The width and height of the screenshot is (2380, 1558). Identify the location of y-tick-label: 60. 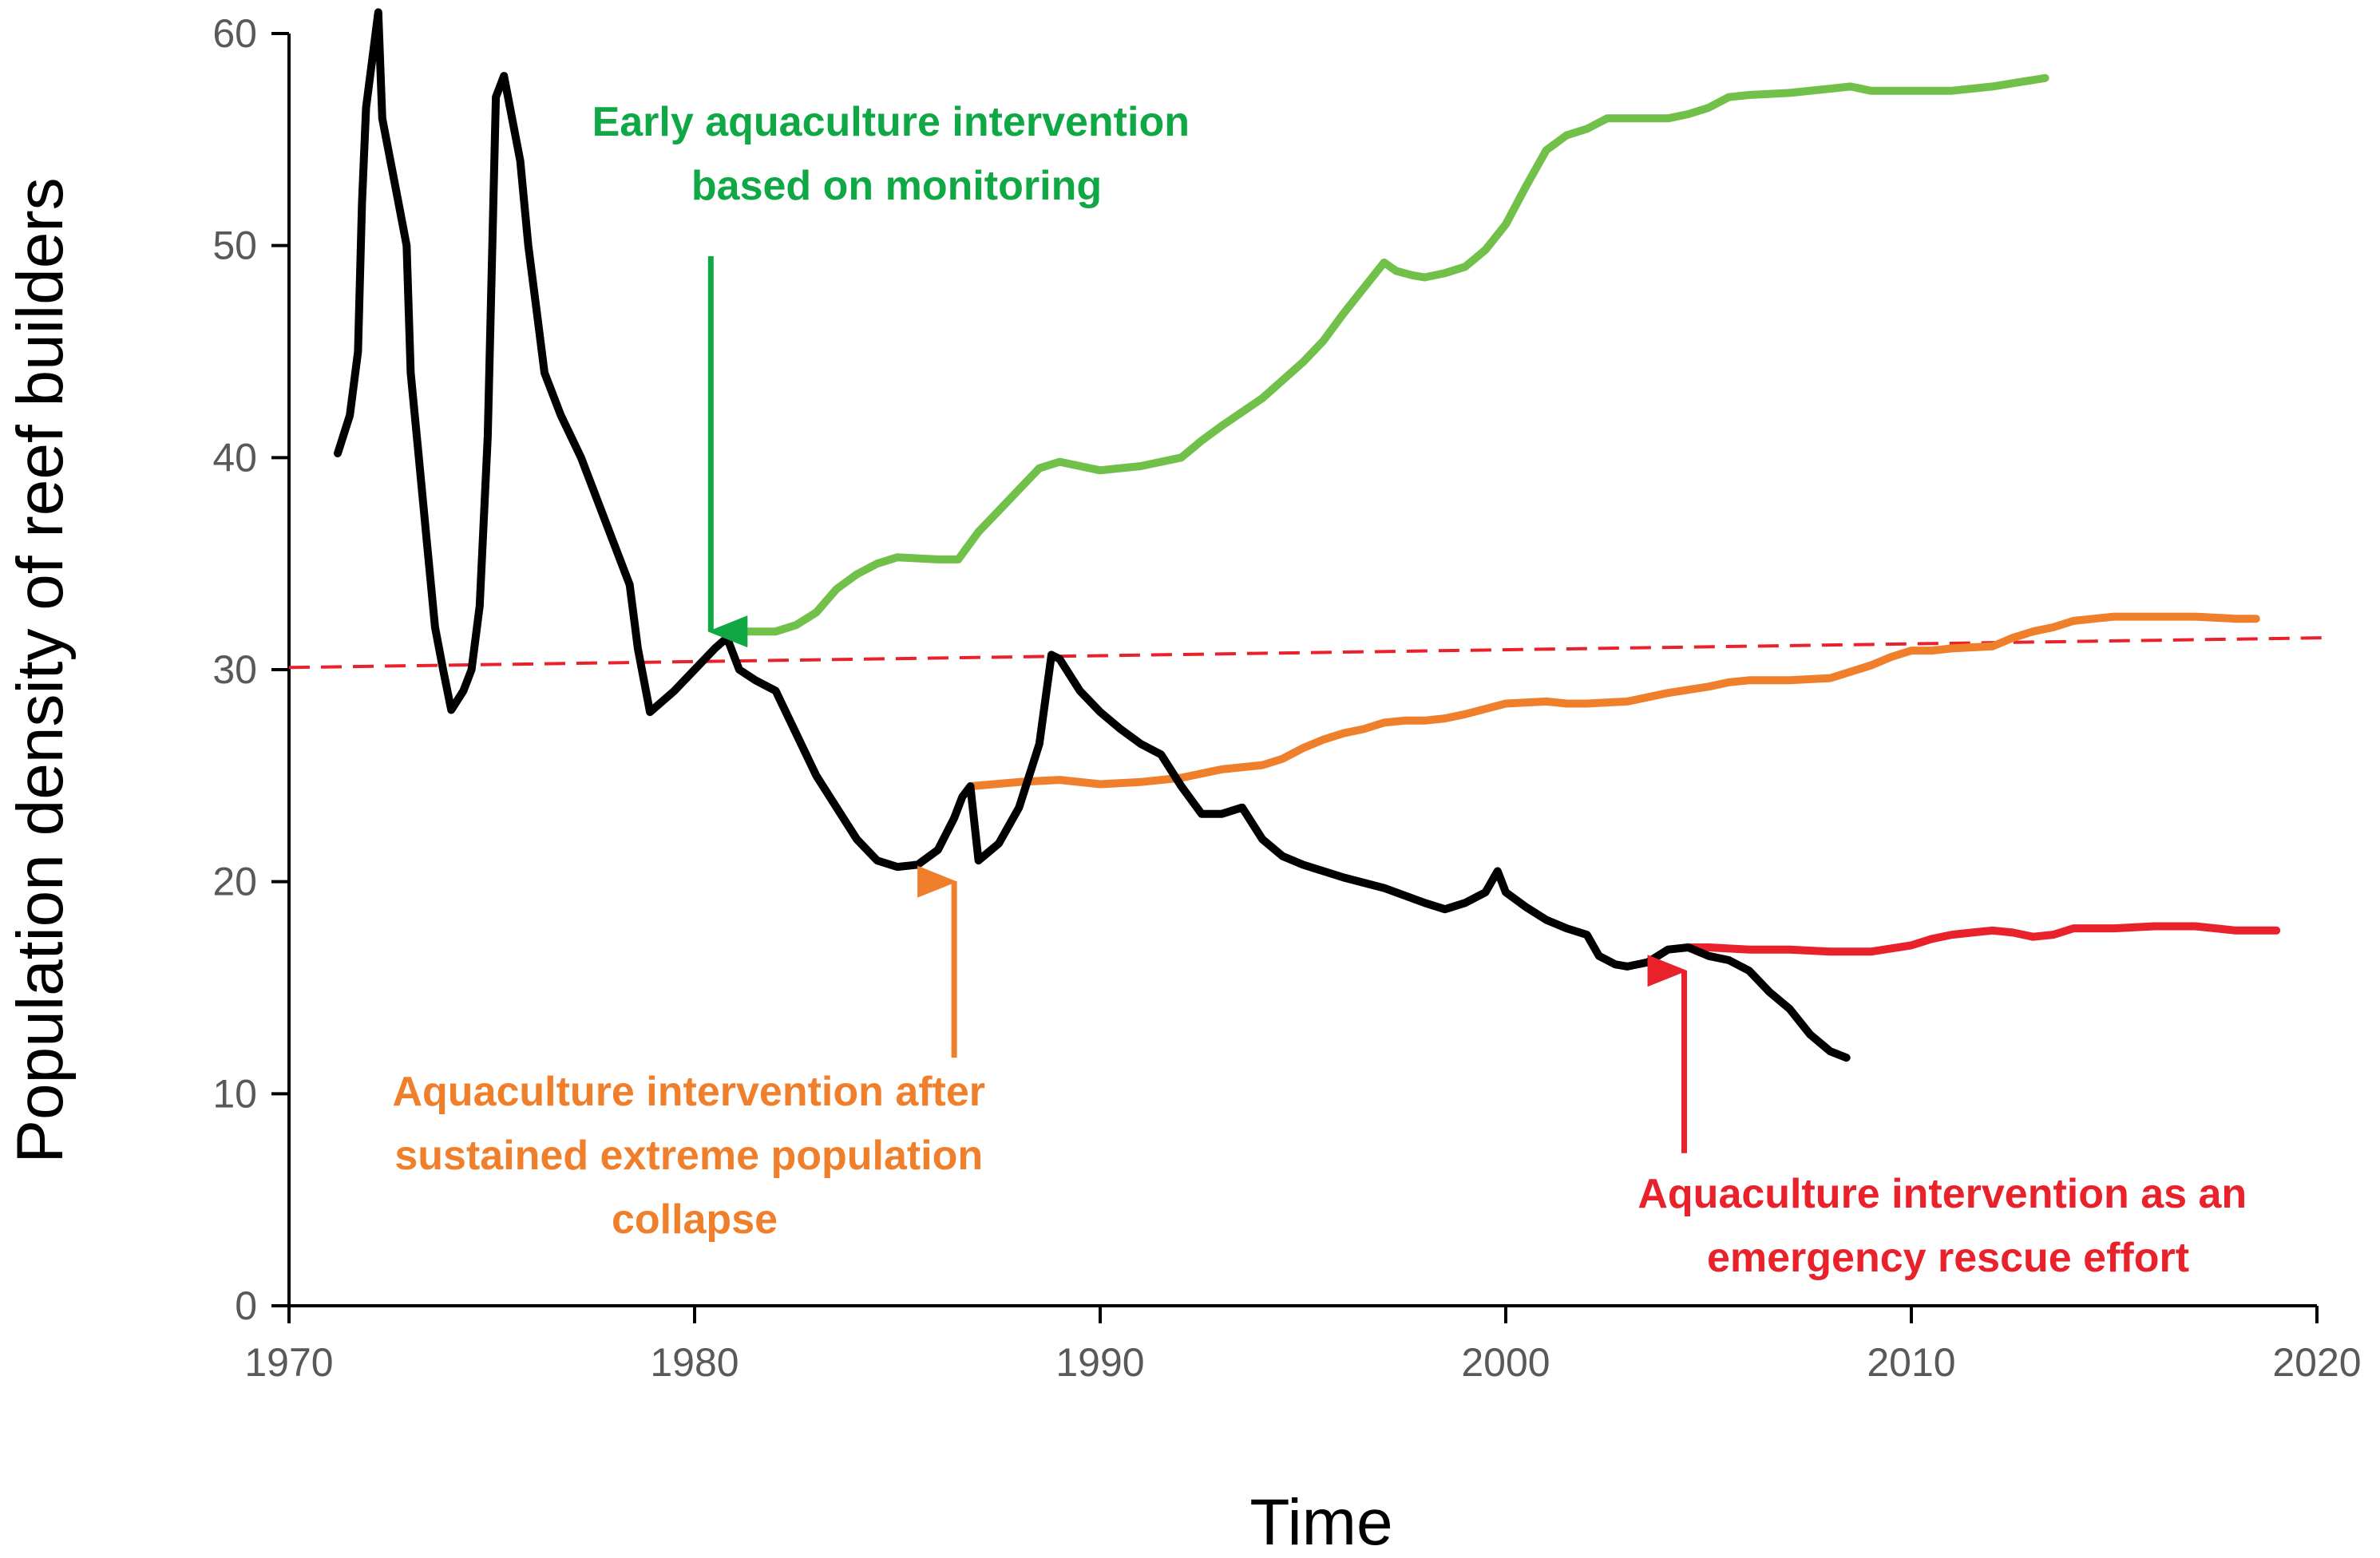
(234, 33).